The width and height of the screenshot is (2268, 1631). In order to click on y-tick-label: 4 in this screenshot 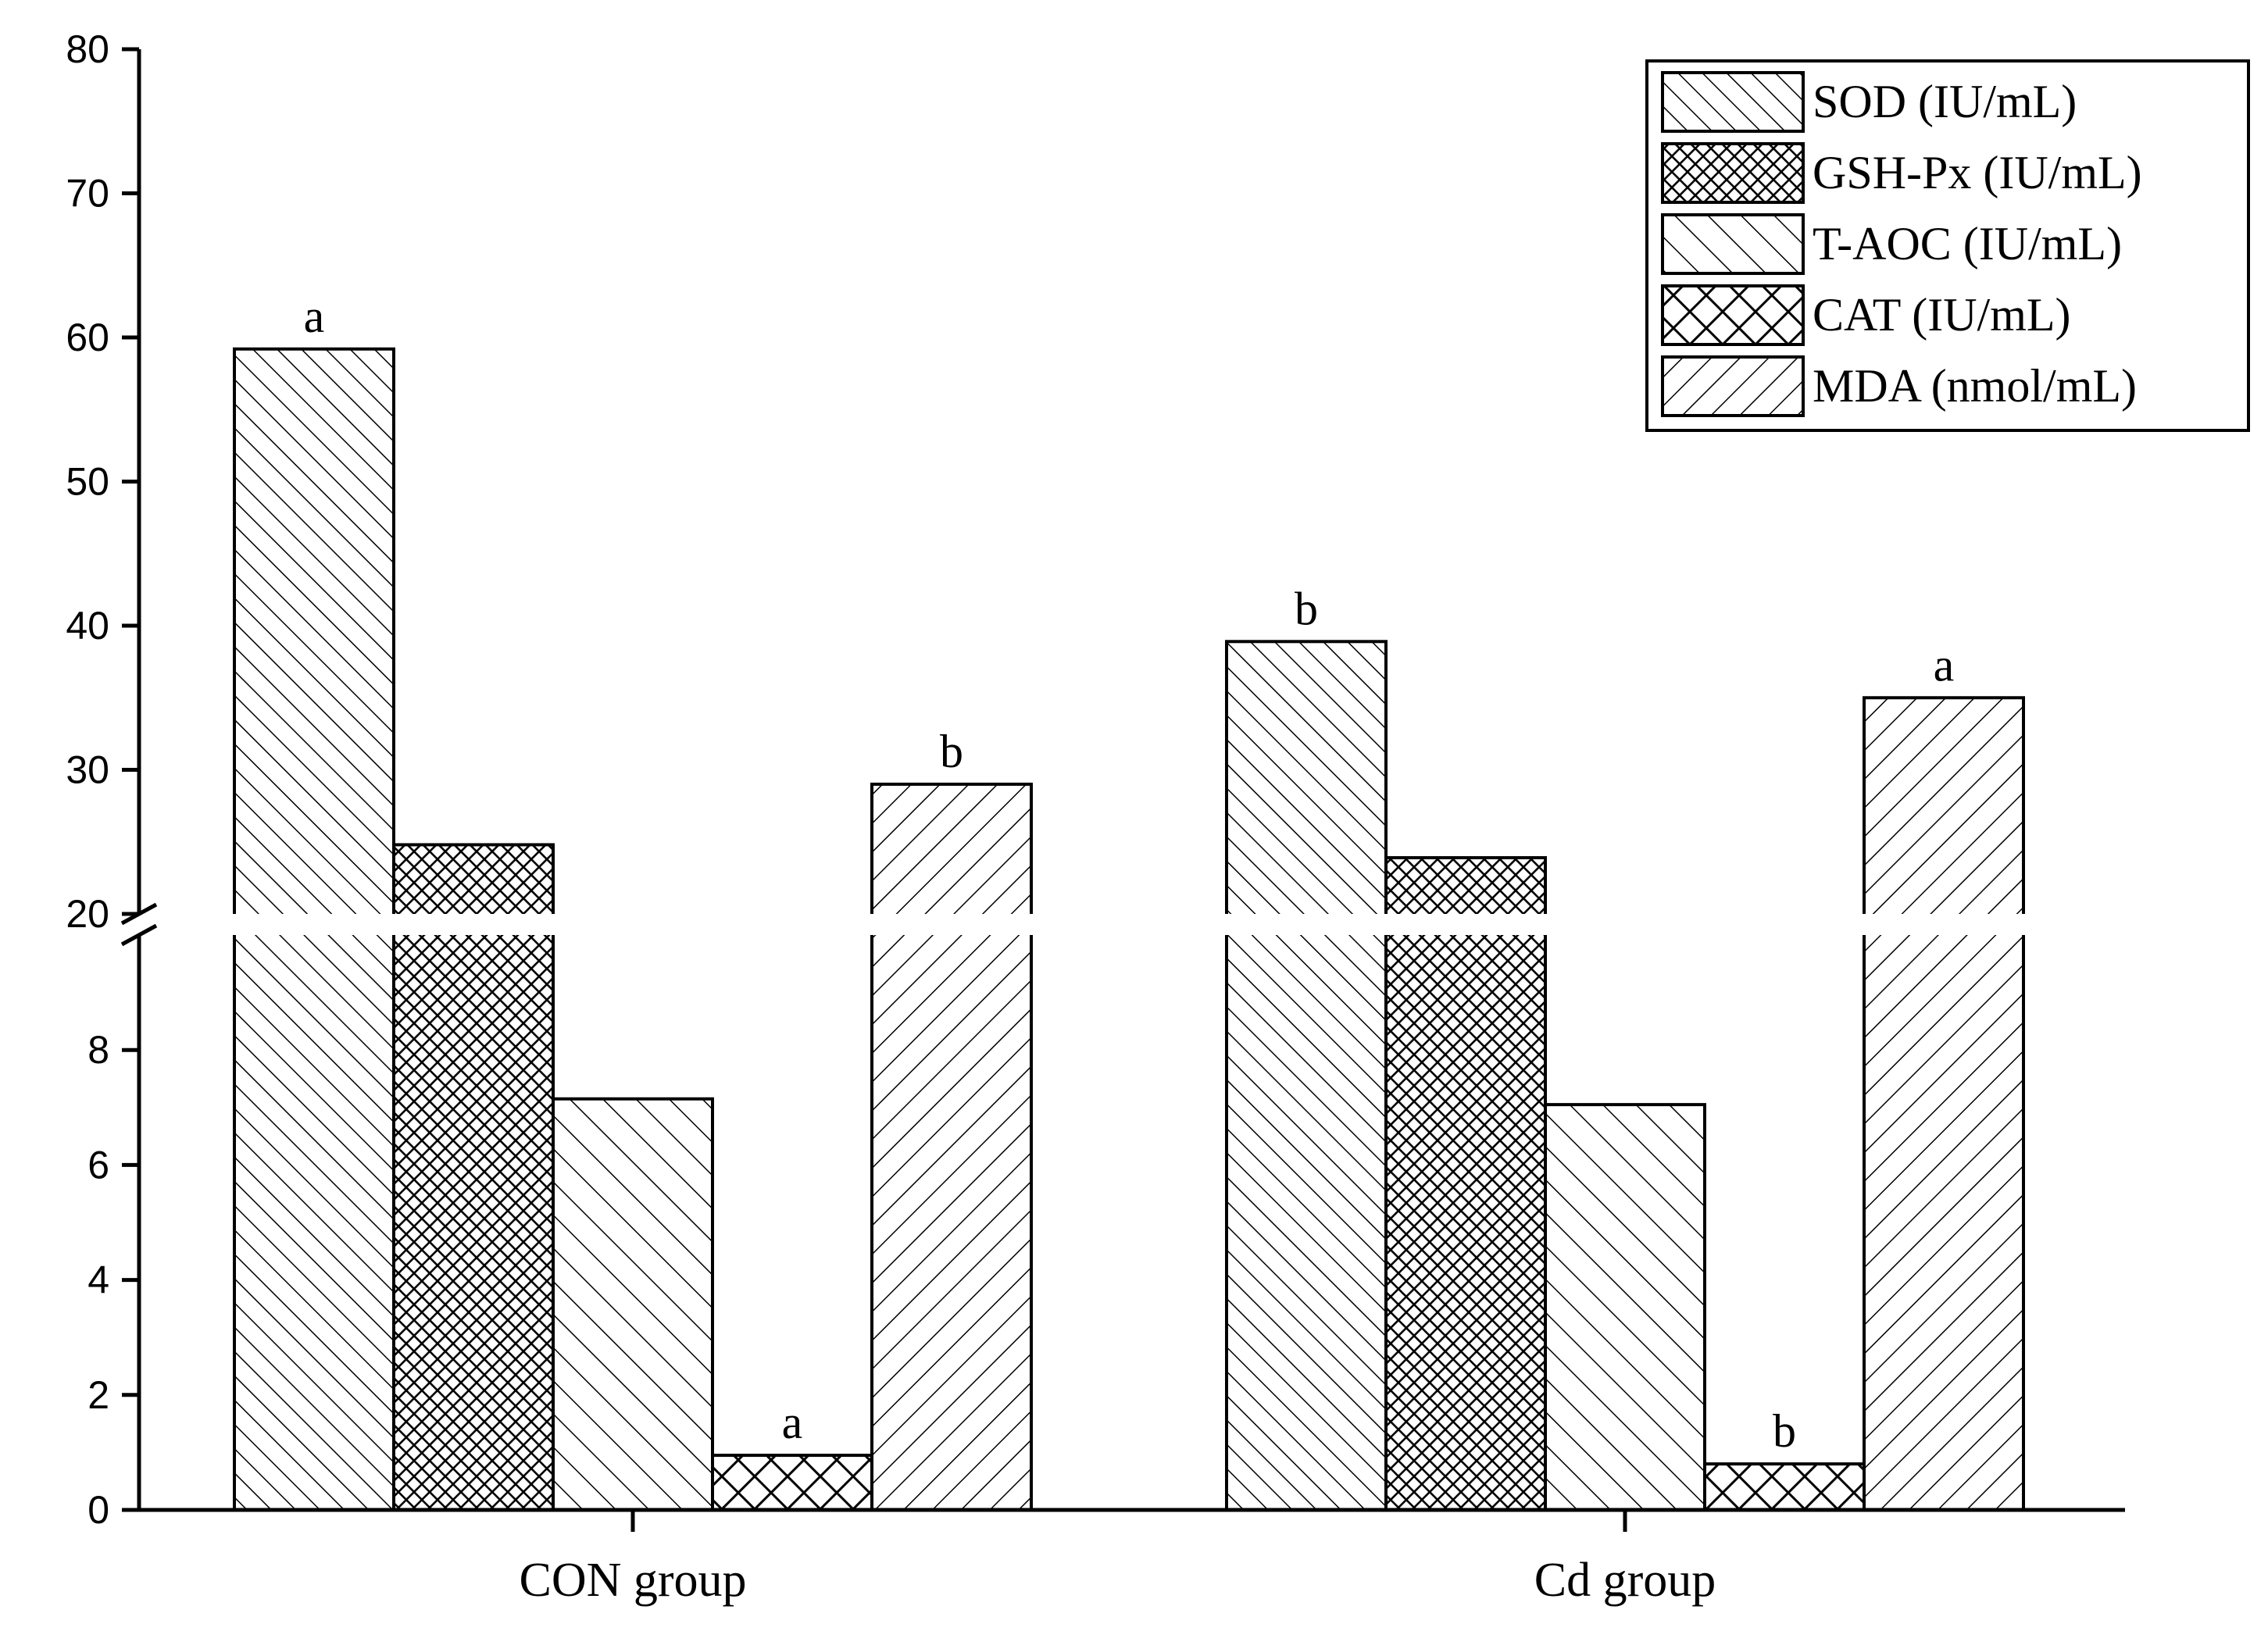, I will do `click(98, 1280)`.